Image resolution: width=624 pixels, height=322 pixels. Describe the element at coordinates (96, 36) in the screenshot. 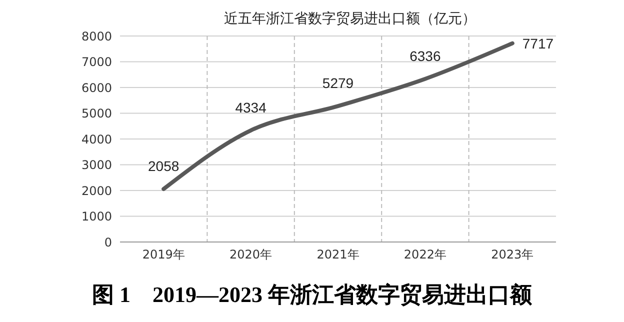

I see `y-tick-label: 8000` at that location.